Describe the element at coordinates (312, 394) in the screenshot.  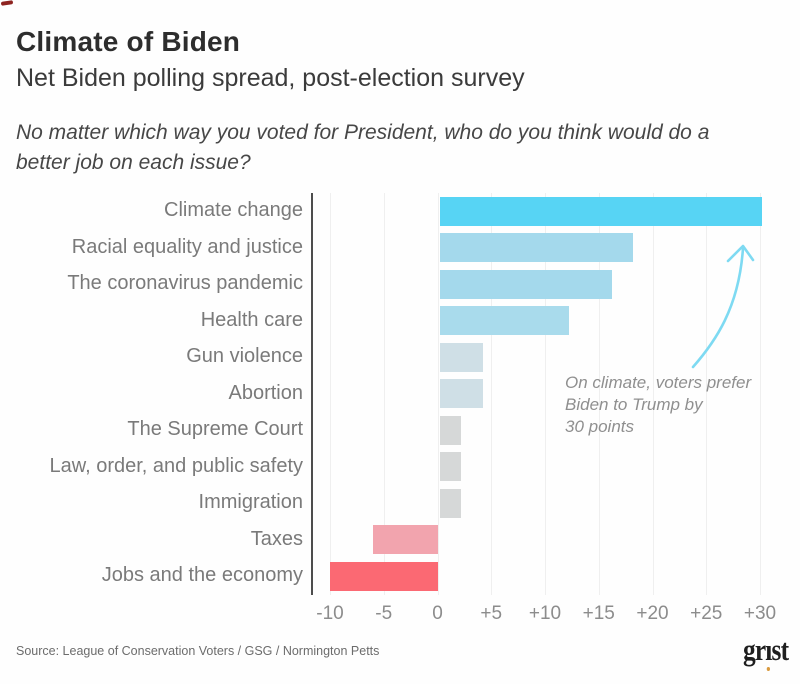
I see `y-axis-line` at that location.